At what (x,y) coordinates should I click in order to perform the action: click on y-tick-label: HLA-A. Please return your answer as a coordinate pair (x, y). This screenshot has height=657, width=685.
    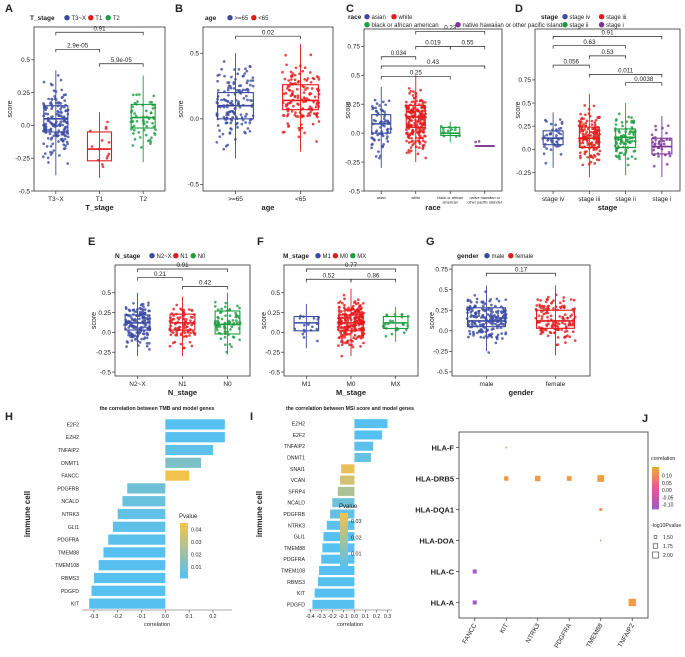
    Looking at the image, I should click on (443, 603).